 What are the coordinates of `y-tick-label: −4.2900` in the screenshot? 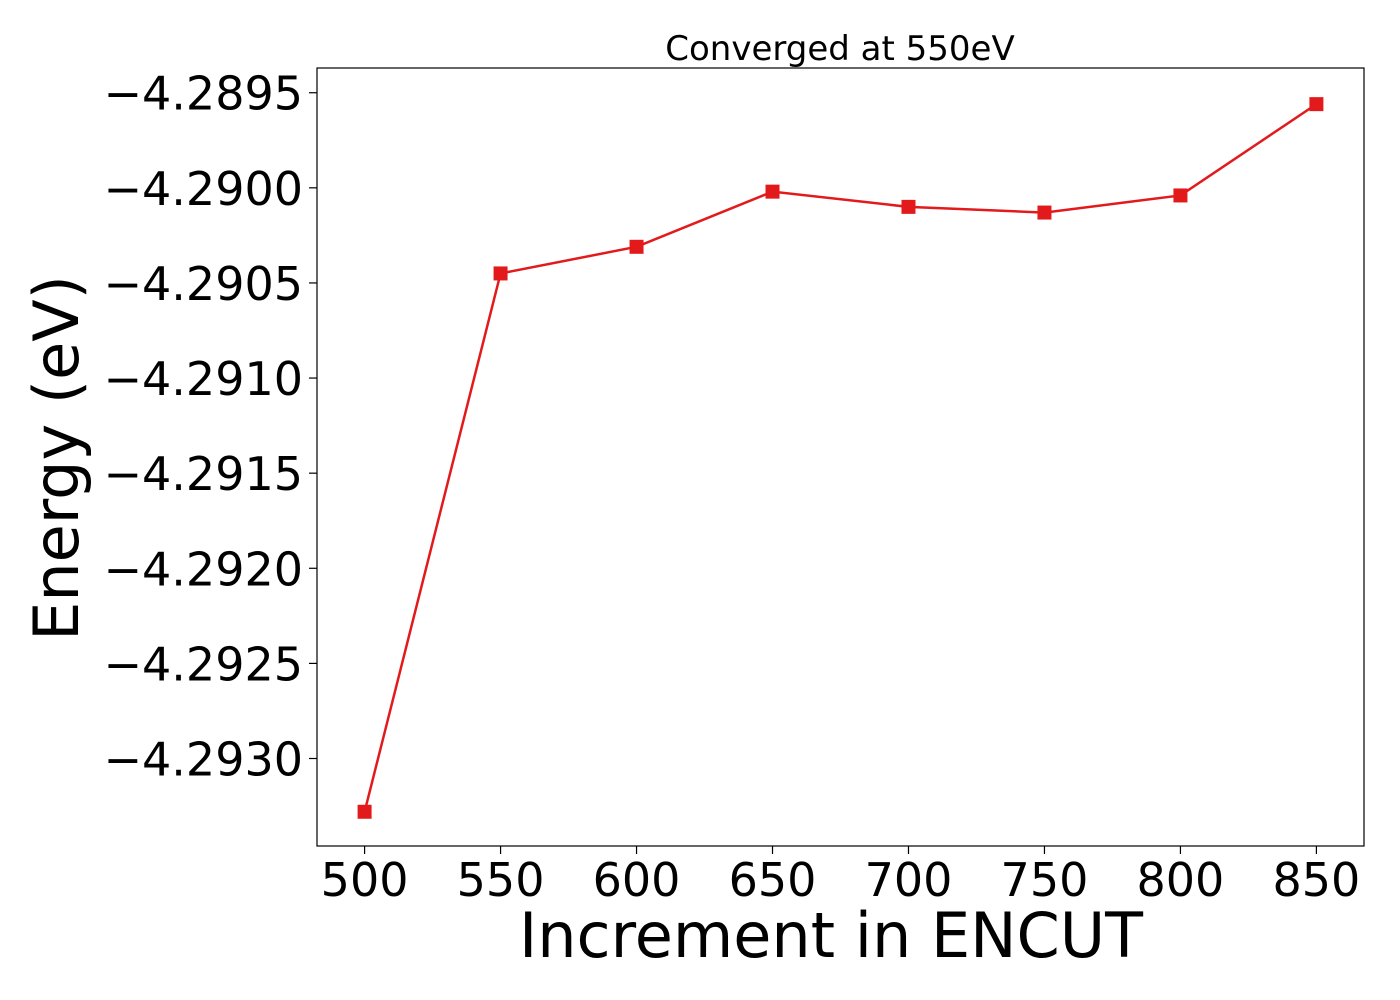 It's located at (204, 189).